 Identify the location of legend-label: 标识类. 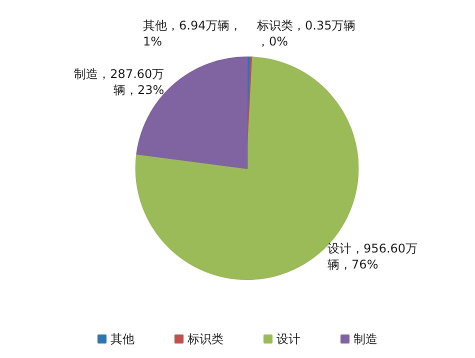
(205, 339).